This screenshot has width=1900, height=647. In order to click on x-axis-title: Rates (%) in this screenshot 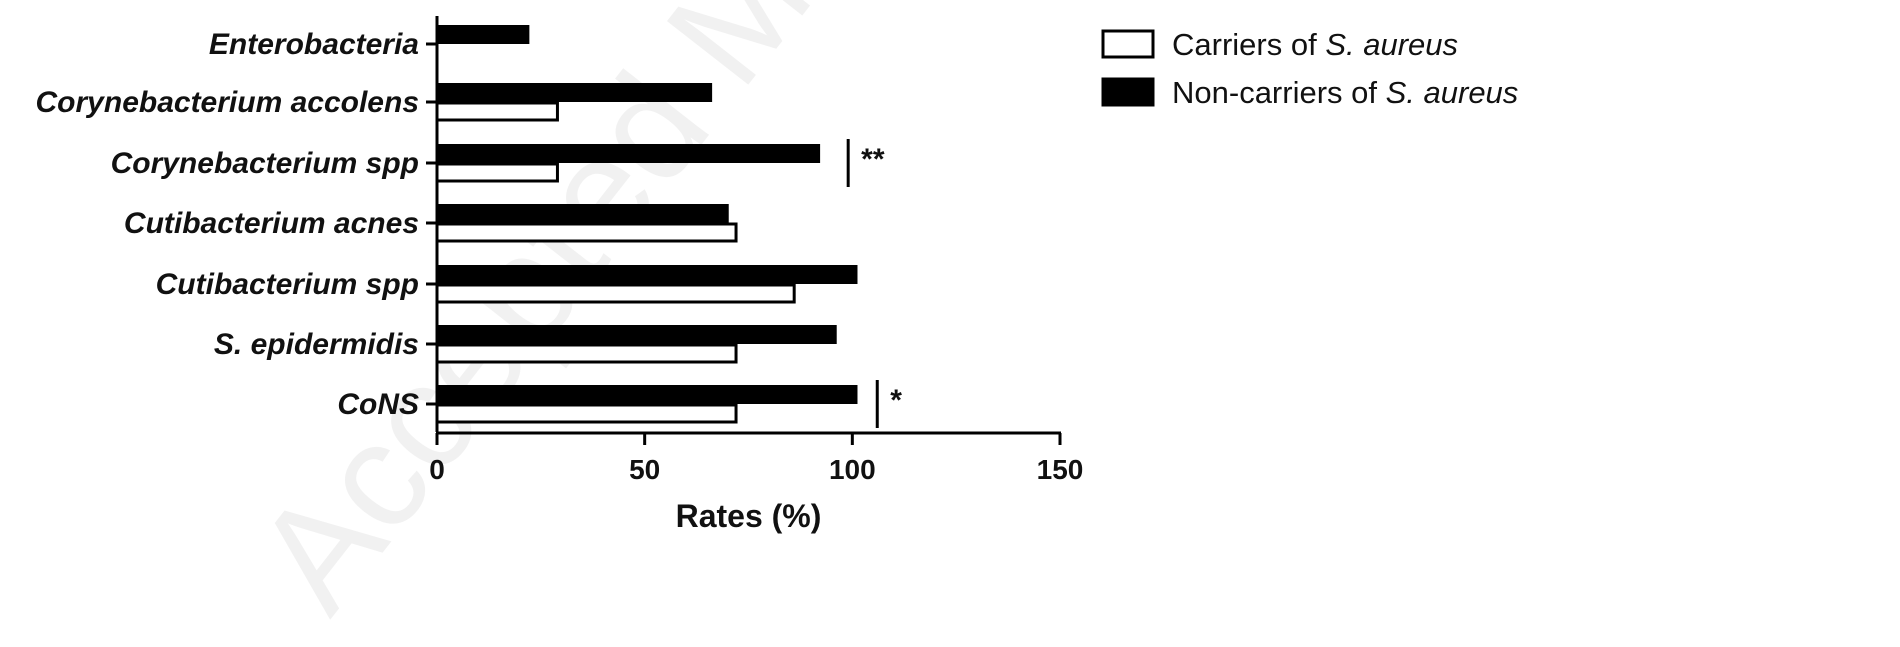, I will do `click(749, 516)`.